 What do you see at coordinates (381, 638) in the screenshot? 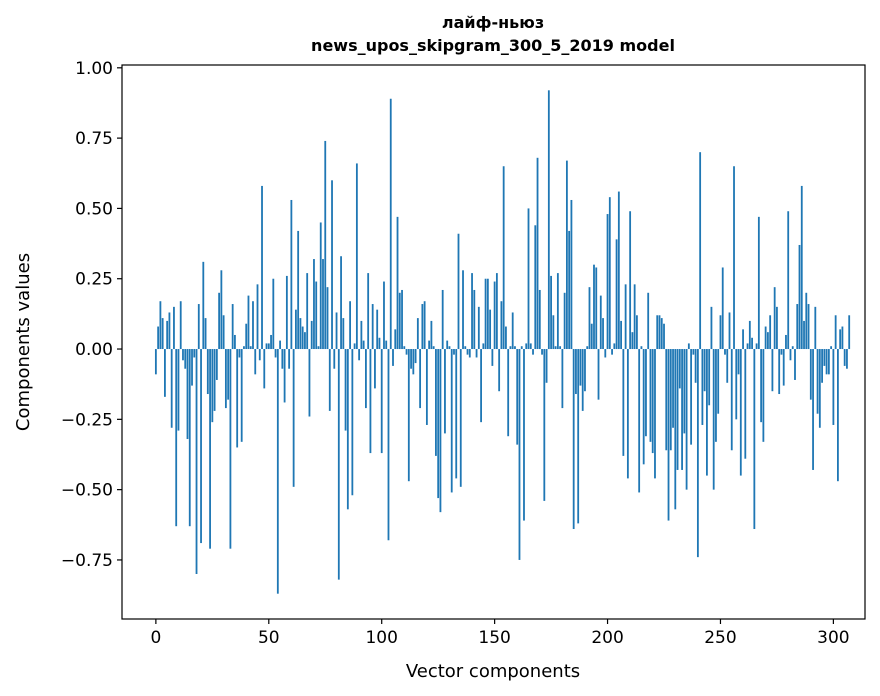
I see `x-tick-label: 100` at bounding box center [381, 638].